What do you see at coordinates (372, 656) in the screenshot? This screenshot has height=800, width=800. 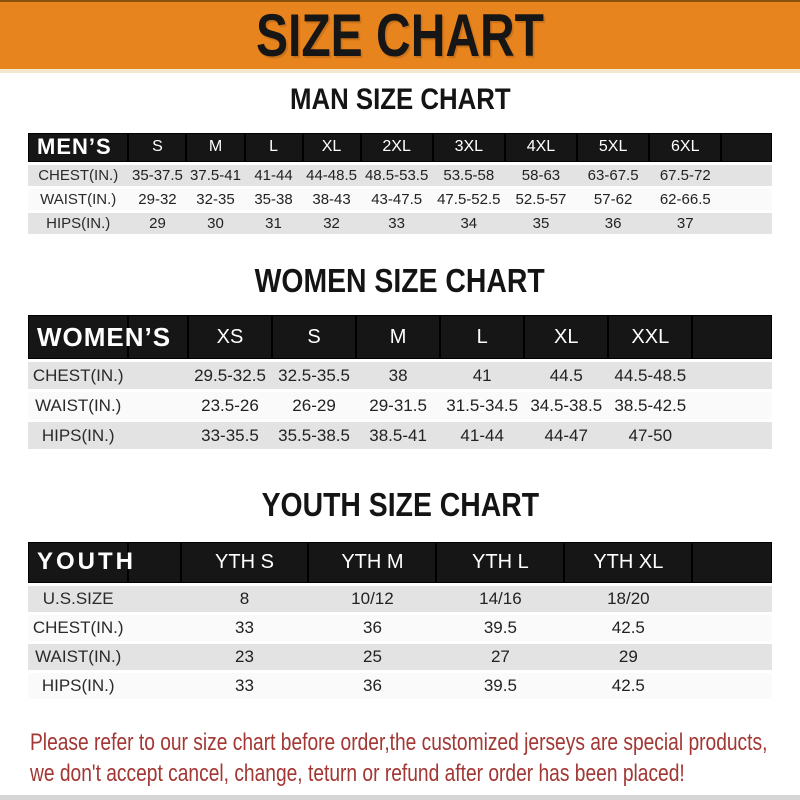 I see `size-value-cell: 25` at bounding box center [372, 656].